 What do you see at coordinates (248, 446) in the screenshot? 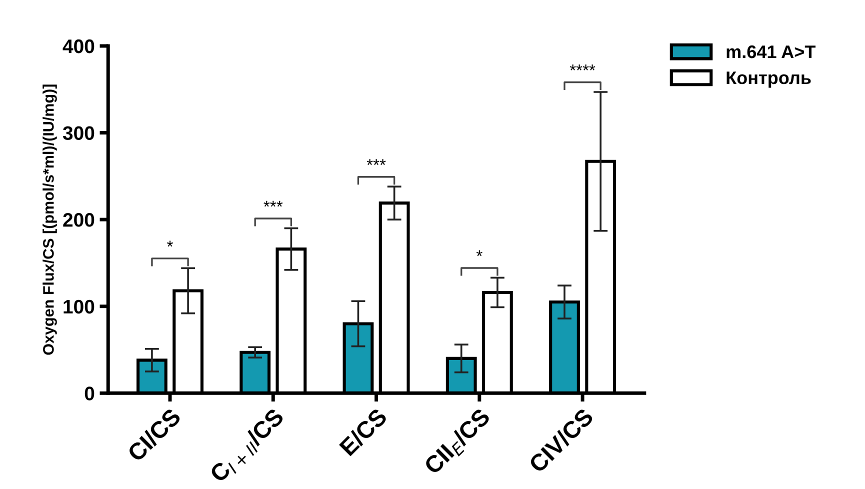
I see `x-tick-label: C$_{I+II}$/CS` at bounding box center [248, 446].